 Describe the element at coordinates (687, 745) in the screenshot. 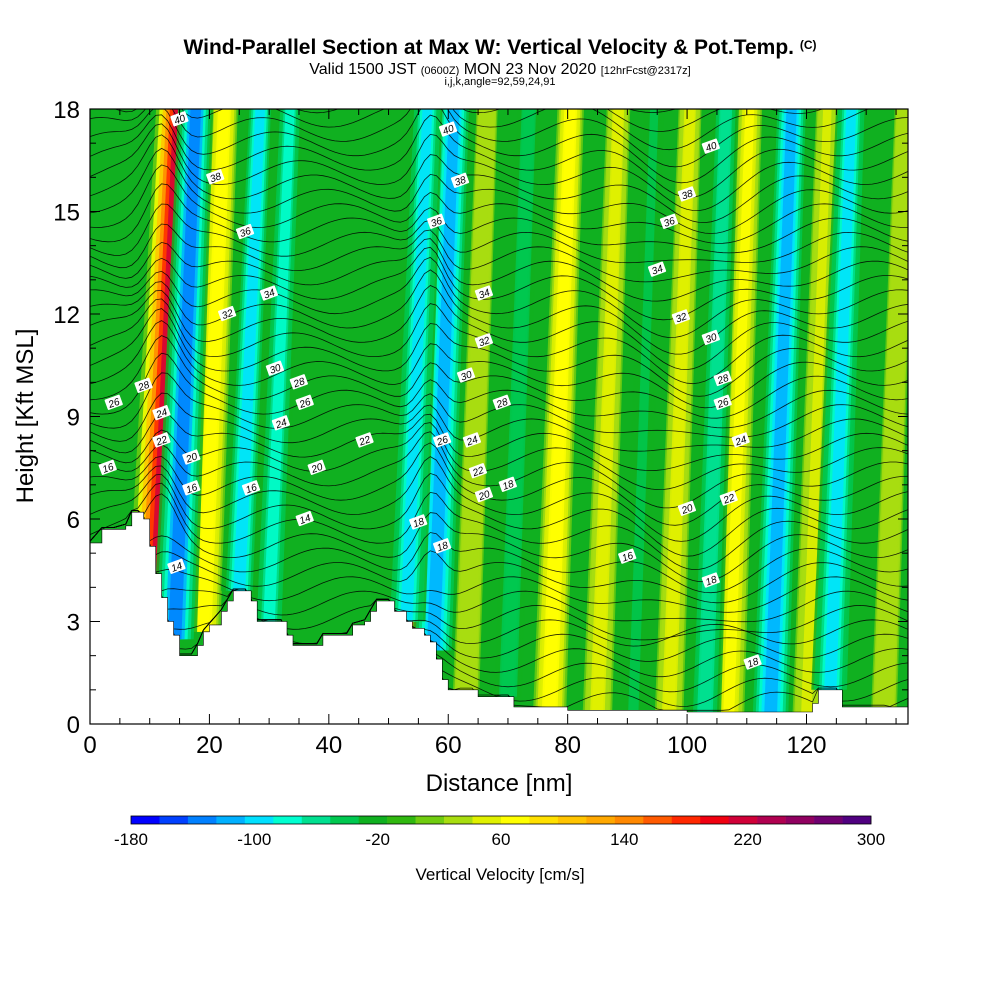

I see `x-tick-label: 100` at that location.